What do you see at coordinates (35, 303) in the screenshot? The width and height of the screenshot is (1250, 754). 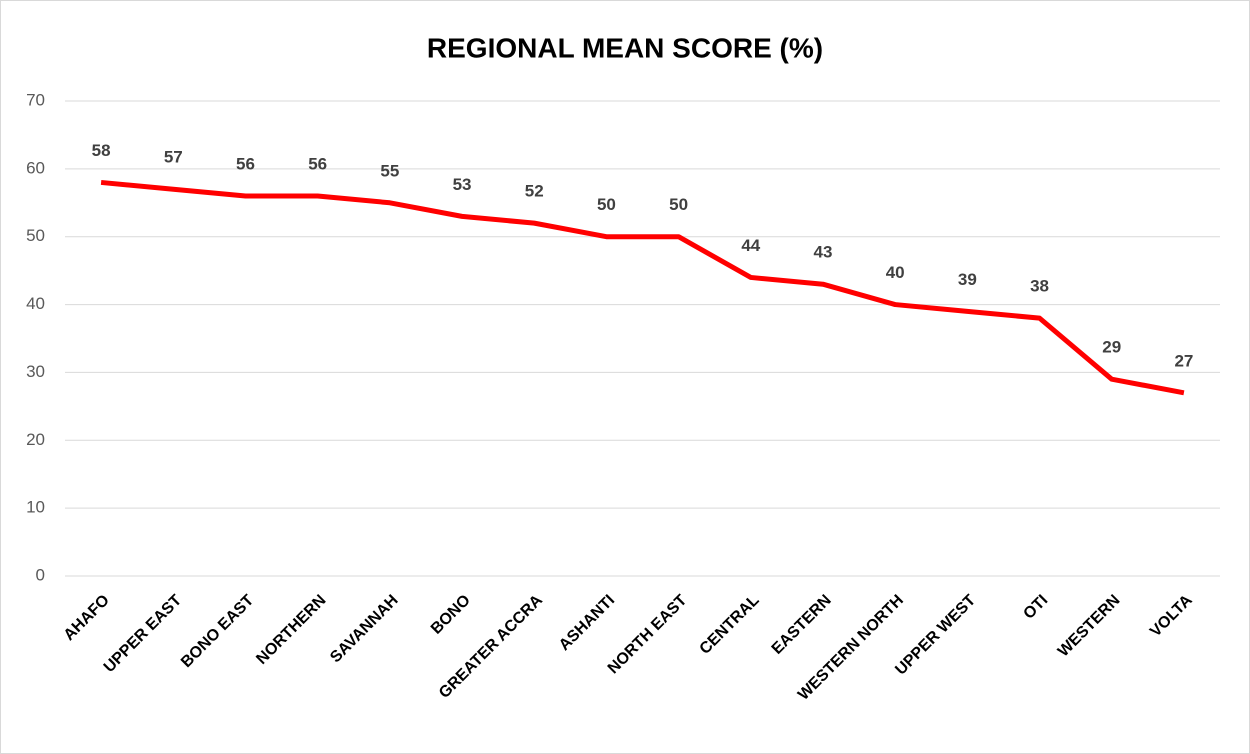 I see `y-tick-label: 40` at bounding box center [35, 303].